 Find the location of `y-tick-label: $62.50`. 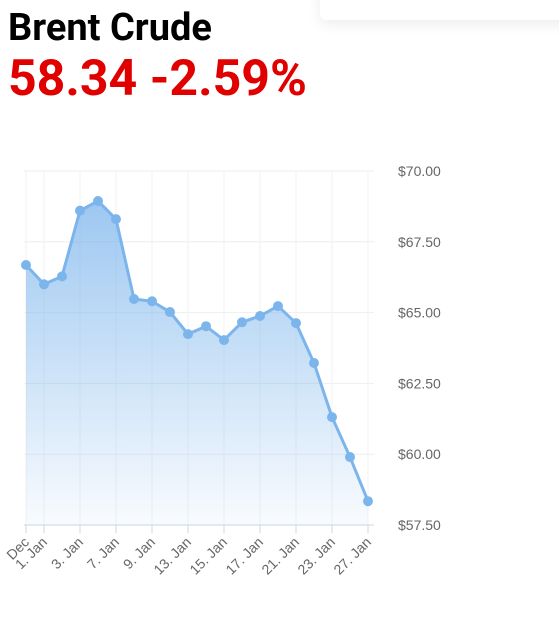

y-tick-label: $62.50 is located at coordinates (419, 383).